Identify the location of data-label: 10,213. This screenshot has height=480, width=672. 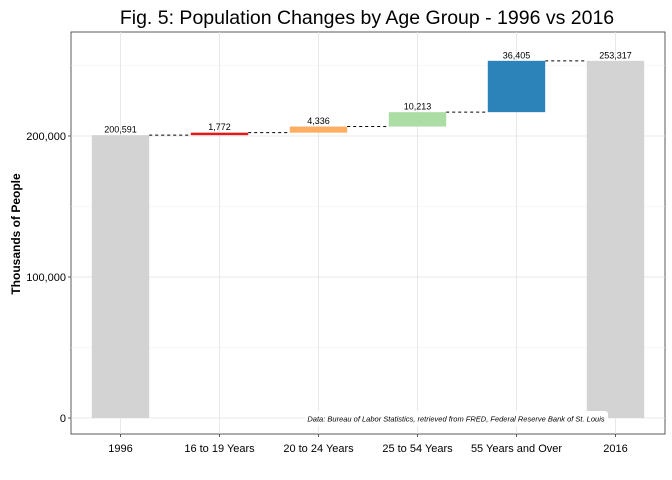
(418, 107).